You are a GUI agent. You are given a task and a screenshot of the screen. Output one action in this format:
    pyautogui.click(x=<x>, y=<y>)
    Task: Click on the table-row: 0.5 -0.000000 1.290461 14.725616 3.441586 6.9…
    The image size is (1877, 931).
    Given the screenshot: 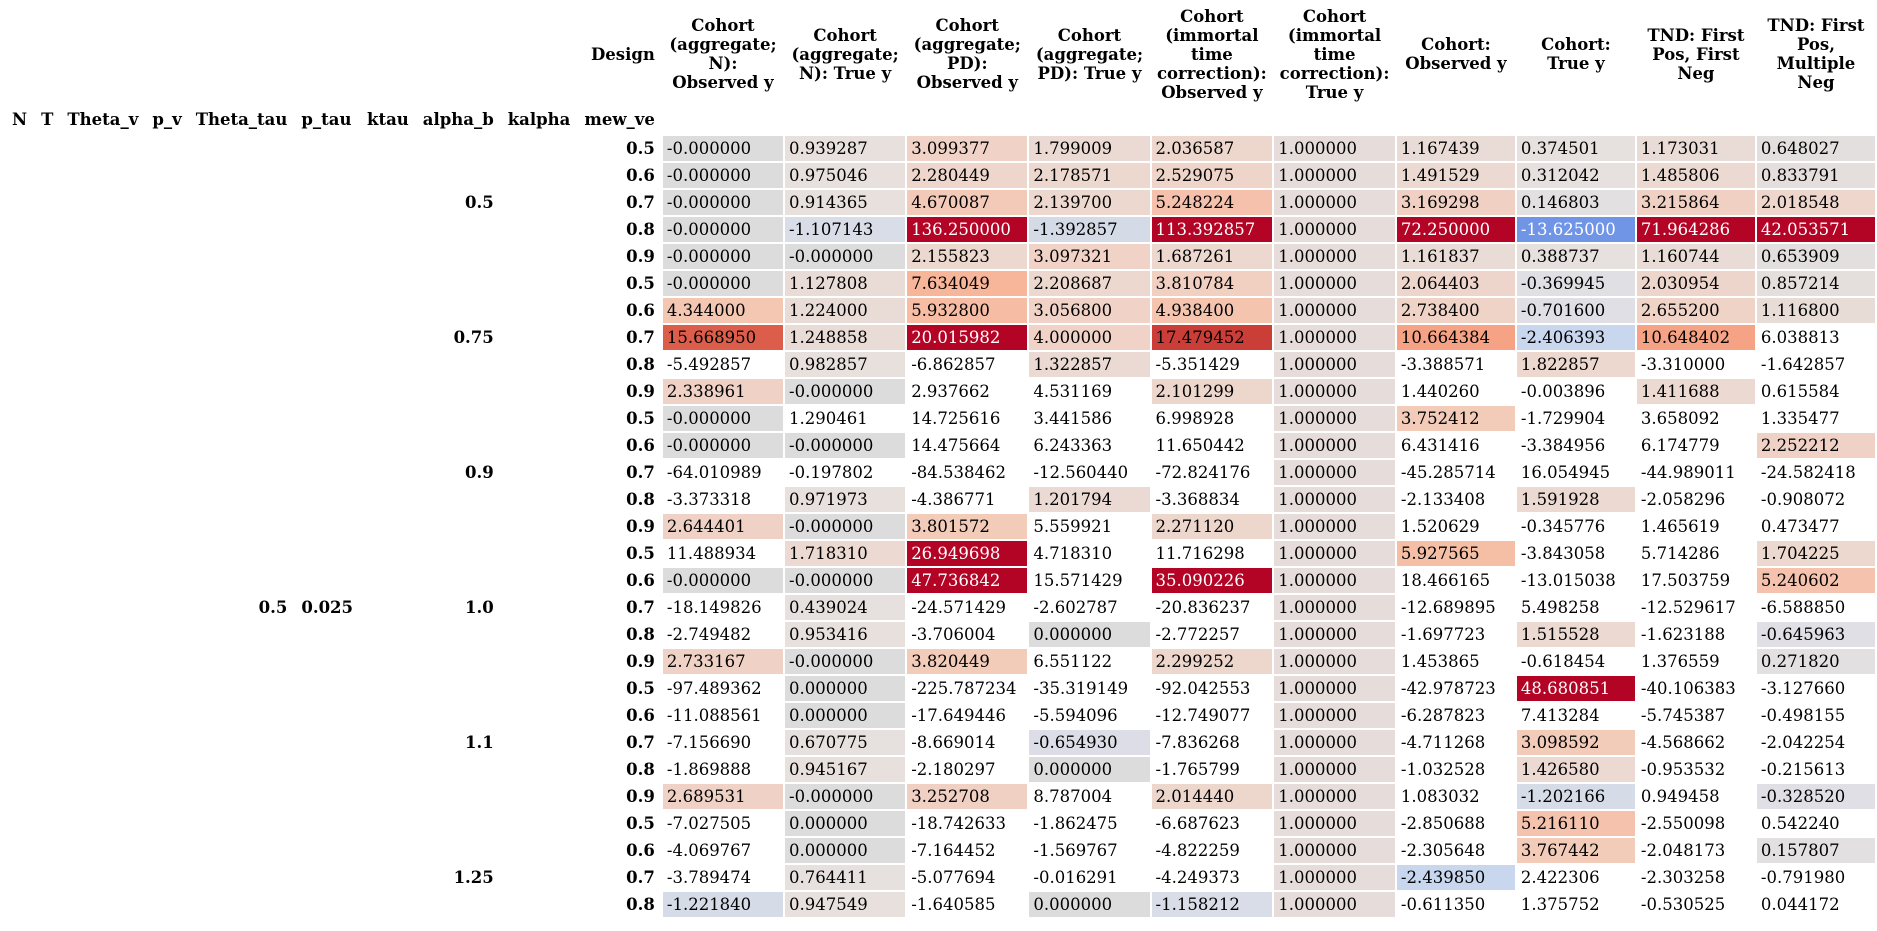 What is the action you would take?
    pyautogui.click(x=940, y=418)
    